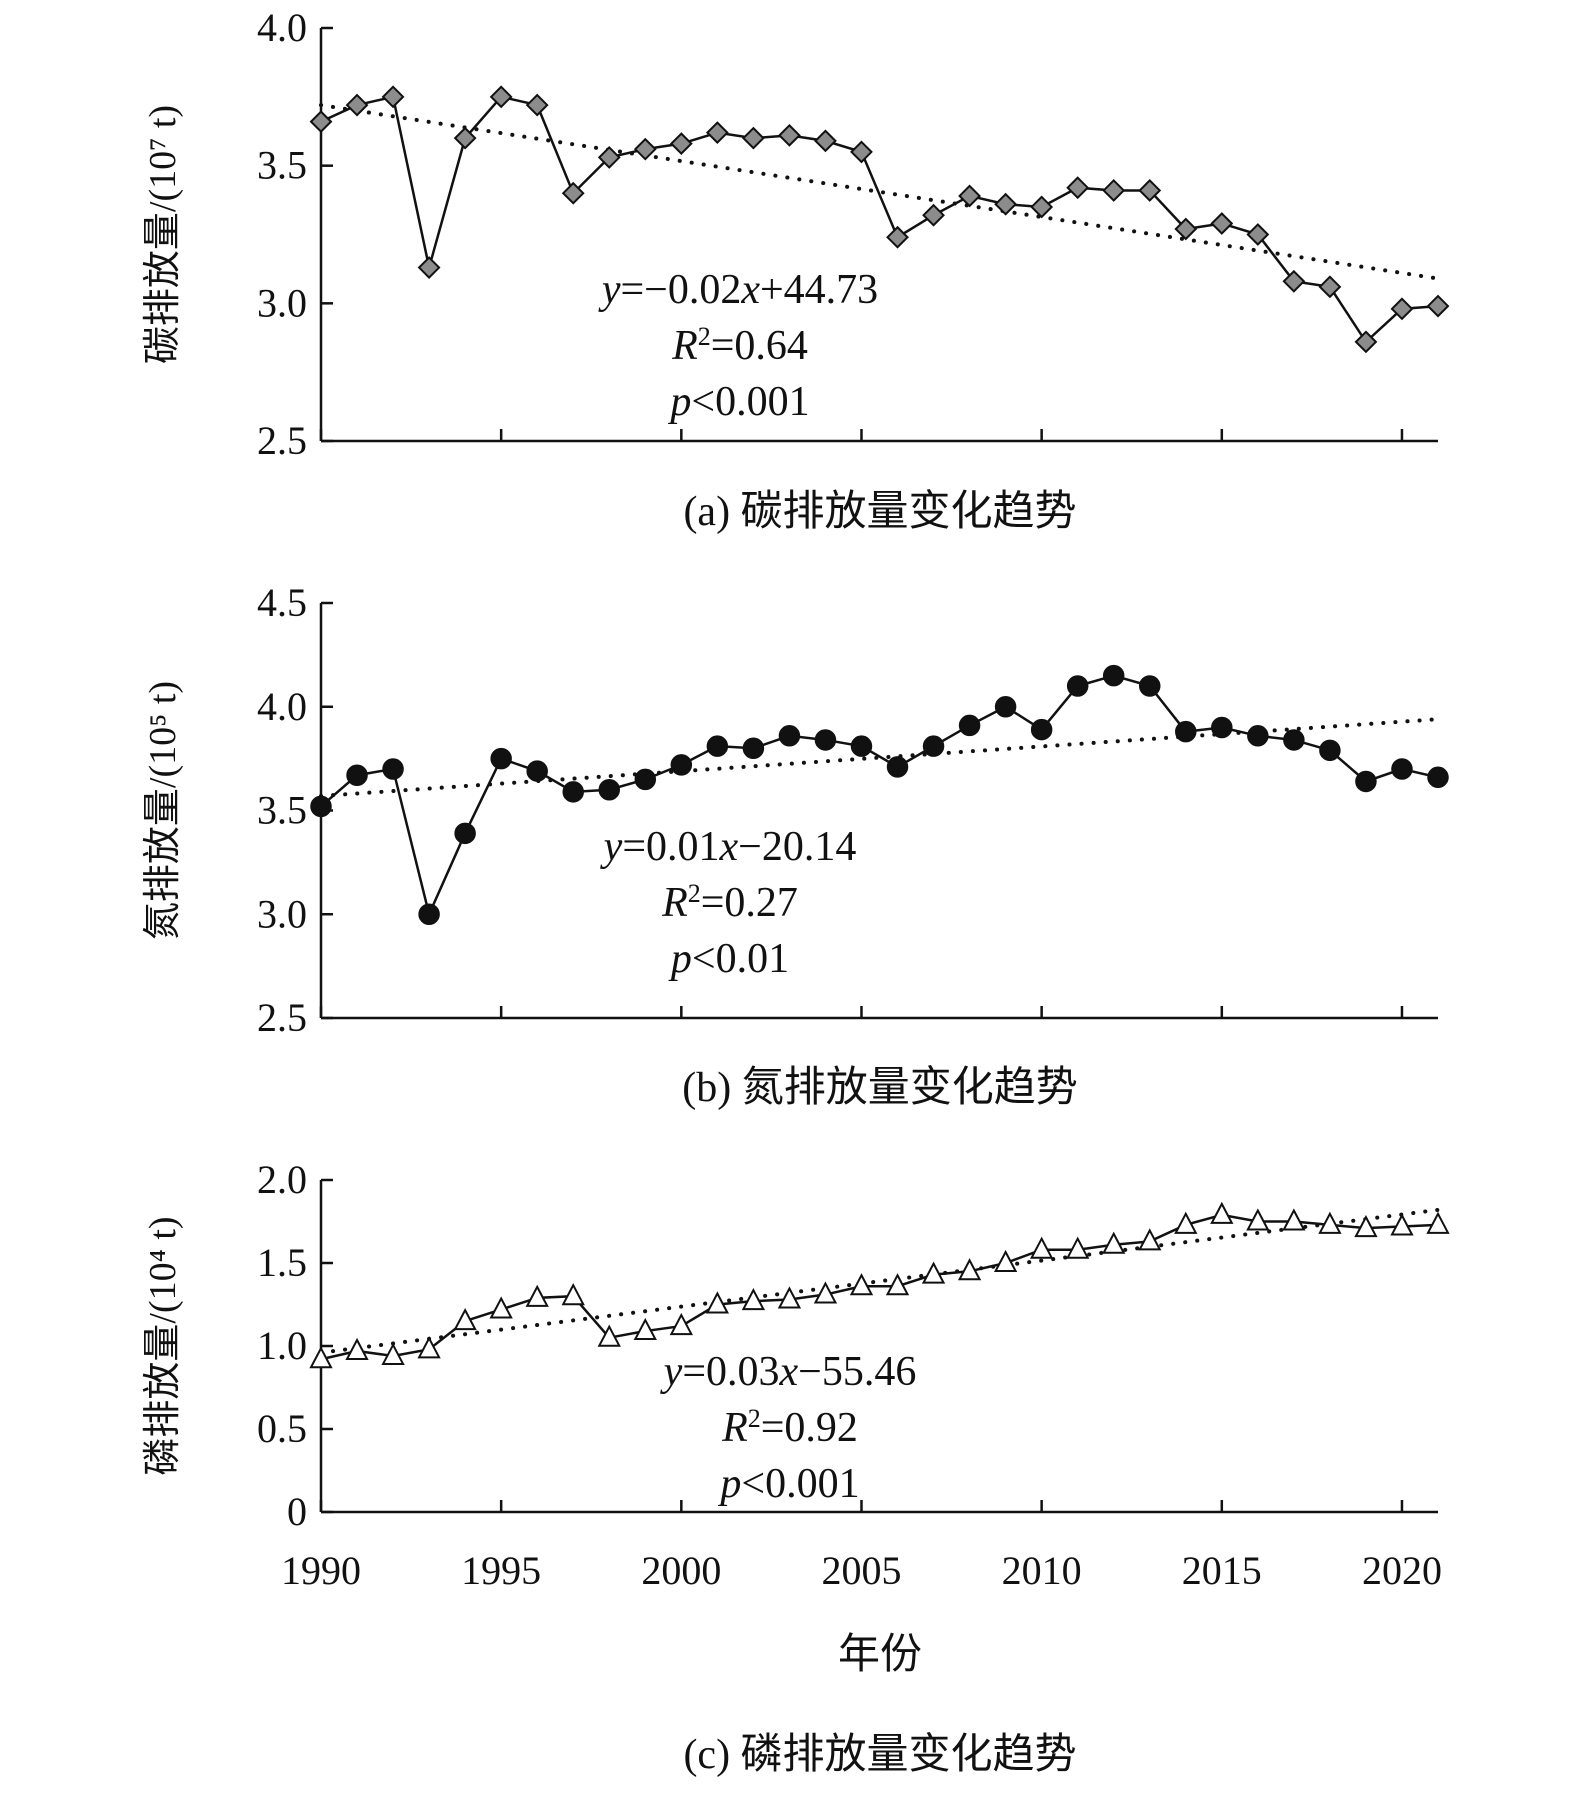 The height and width of the screenshot is (1794, 1575). What do you see at coordinates (282, 302) in the screenshot?
I see `y-tick-label: 3.0` at bounding box center [282, 302].